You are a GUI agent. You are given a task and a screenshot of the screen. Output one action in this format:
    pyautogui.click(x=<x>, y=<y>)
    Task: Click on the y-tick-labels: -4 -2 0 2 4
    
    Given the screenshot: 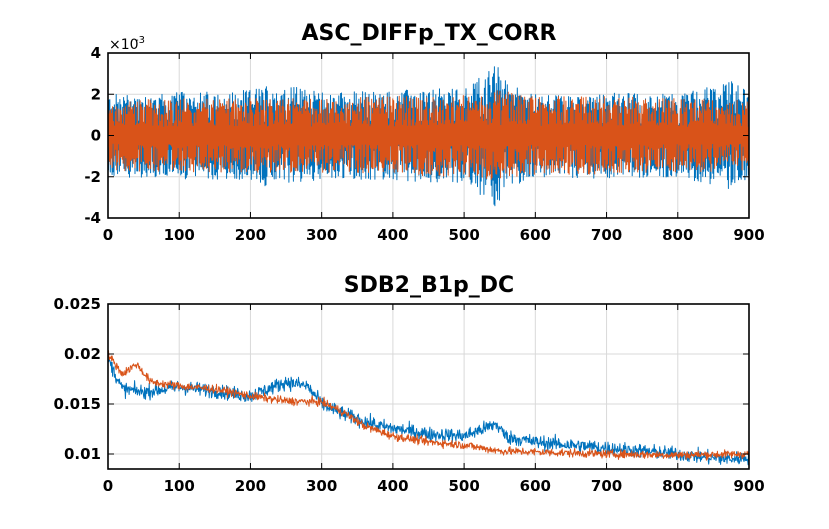 What is the action you would take?
    pyautogui.click(x=92, y=135)
    